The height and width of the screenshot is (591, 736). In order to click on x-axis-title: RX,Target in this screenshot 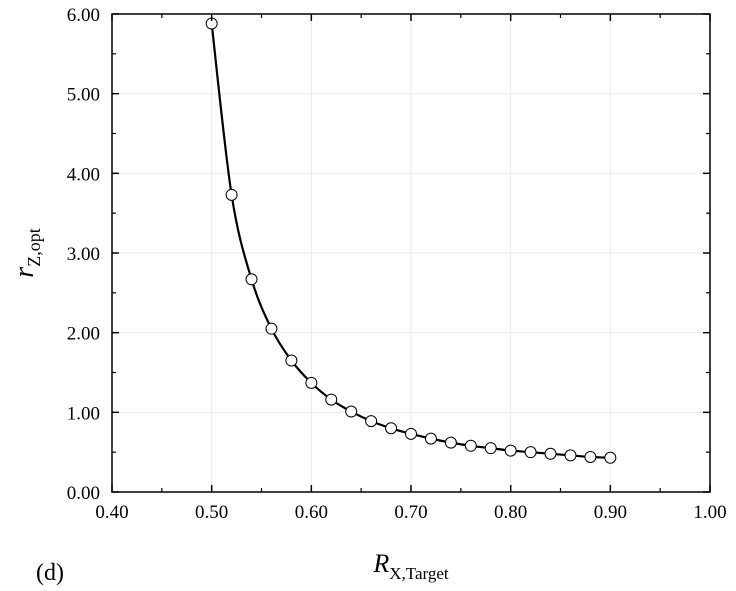, I will do `click(410, 566)`.